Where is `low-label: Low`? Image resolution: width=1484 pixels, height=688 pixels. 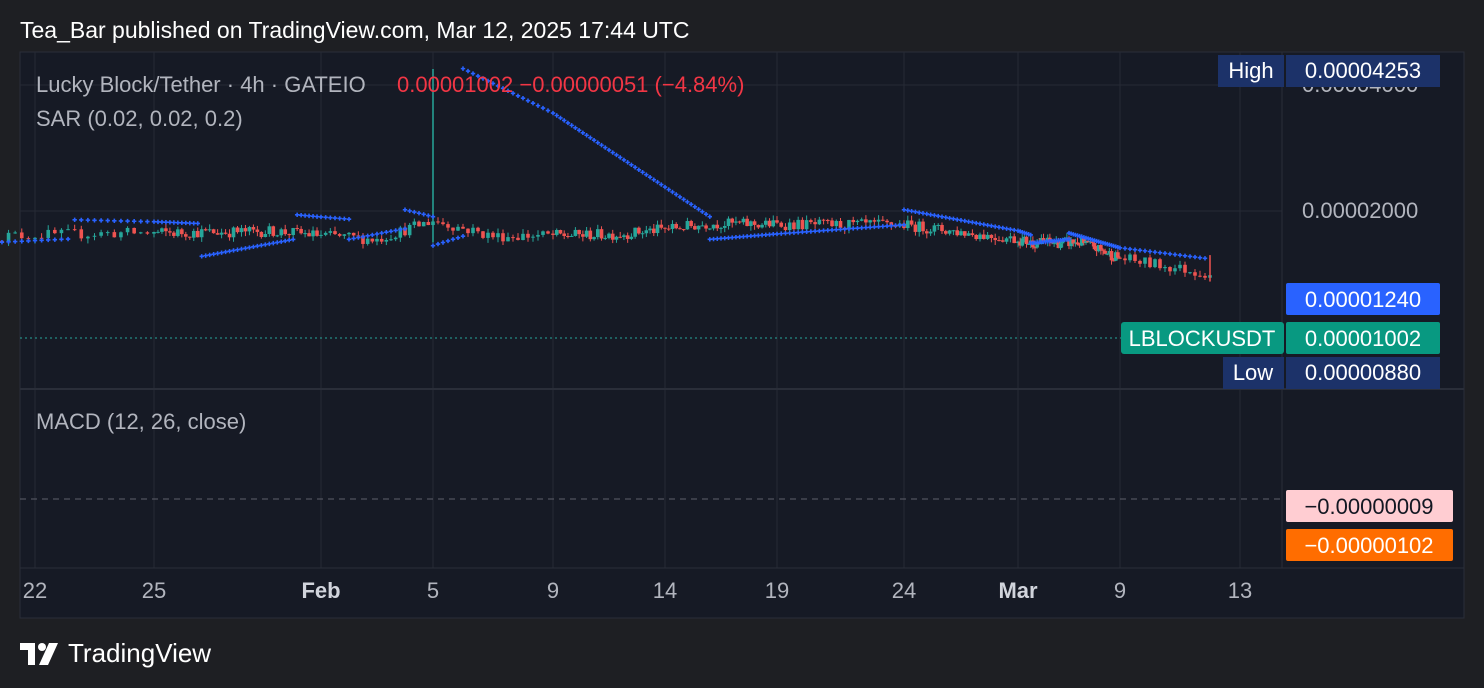 low-label: Low is located at coordinates (1253, 372).